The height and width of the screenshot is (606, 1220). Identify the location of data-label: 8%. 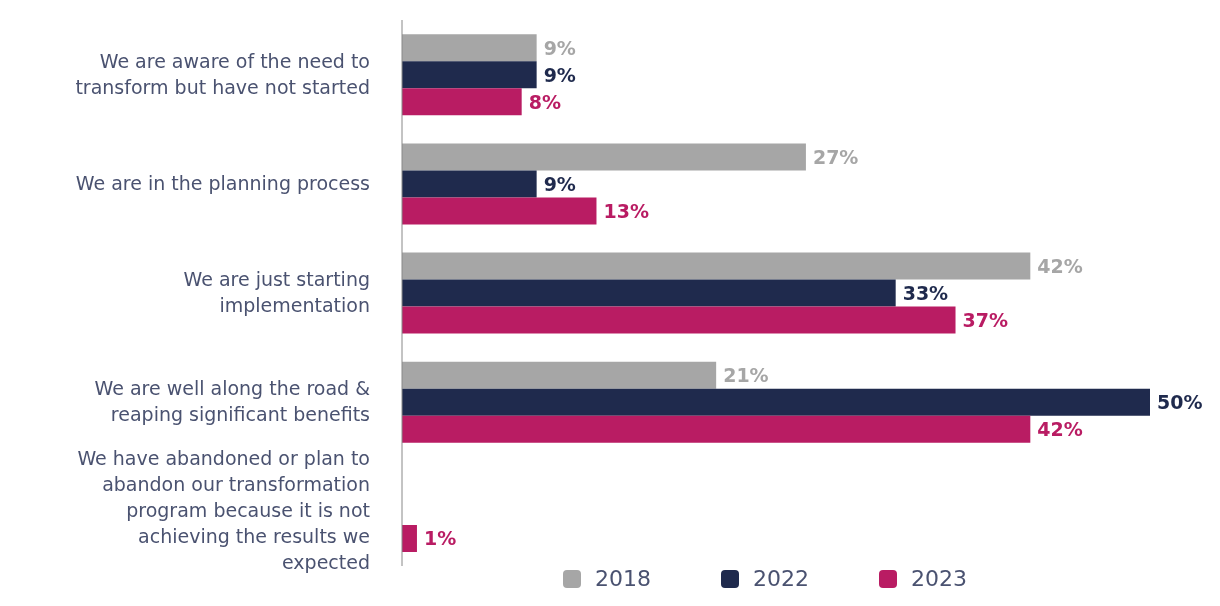
(544, 101).